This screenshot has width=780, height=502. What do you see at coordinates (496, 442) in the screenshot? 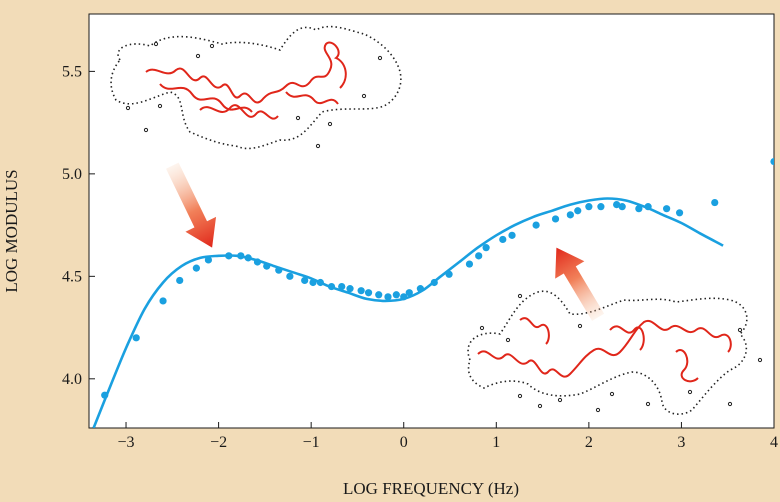
I see `x-tick-label: 1` at bounding box center [496, 442].